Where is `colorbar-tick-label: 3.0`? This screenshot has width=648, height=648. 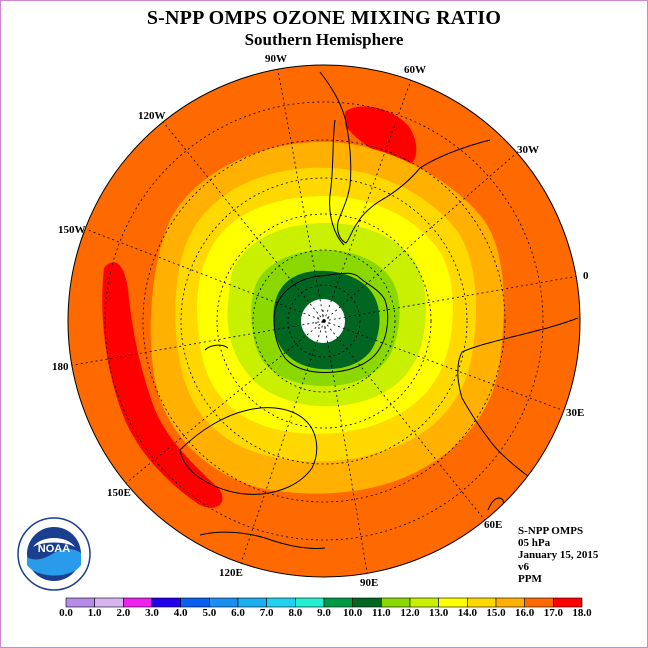 colorbar-tick-label: 3.0 is located at coordinates (152, 613).